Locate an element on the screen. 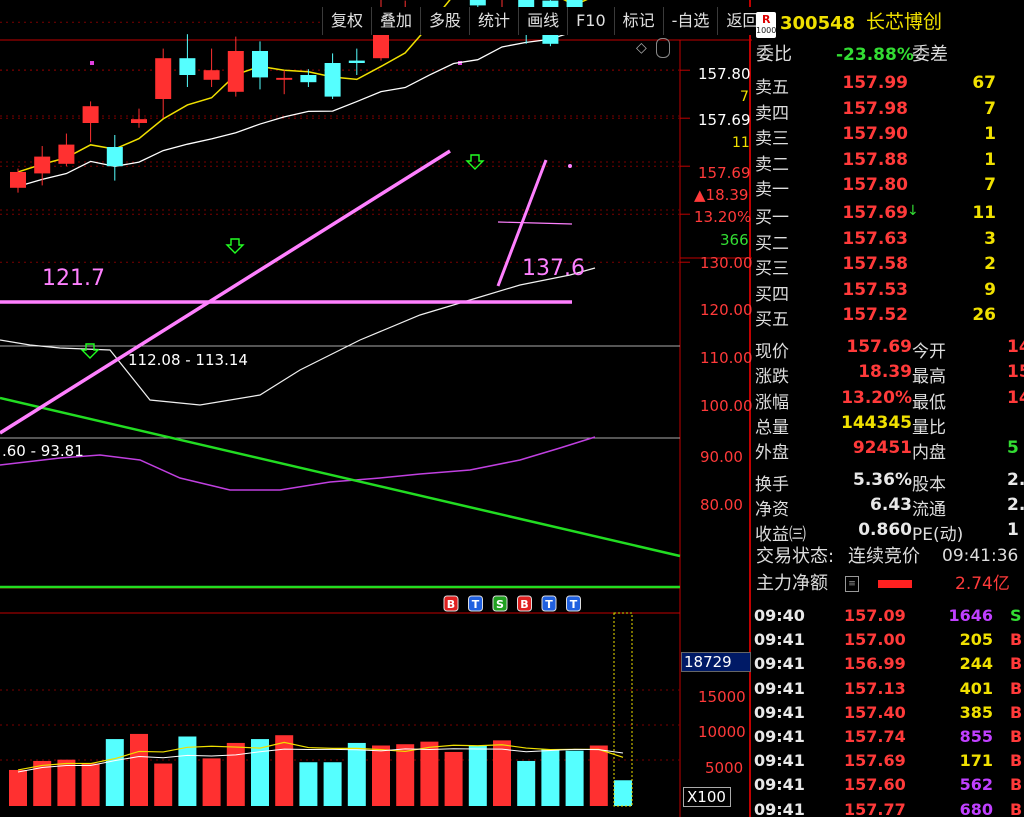 This screenshot has width=1024, height=817. stat-key-2: 流通 is located at coordinates (929, 509).